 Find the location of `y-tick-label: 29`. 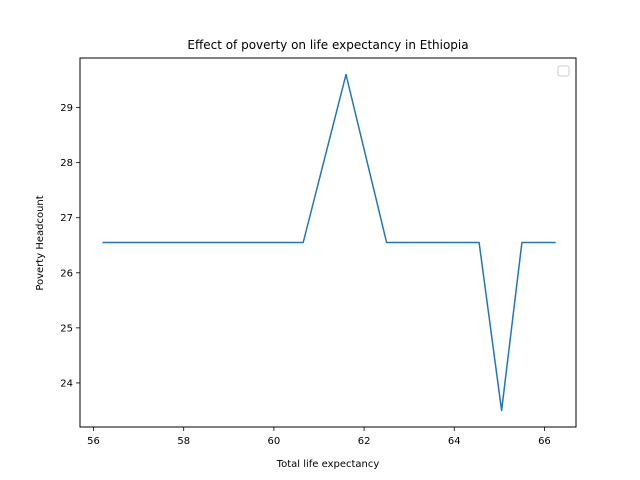

y-tick-label: 29 is located at coordinates (66, 108).